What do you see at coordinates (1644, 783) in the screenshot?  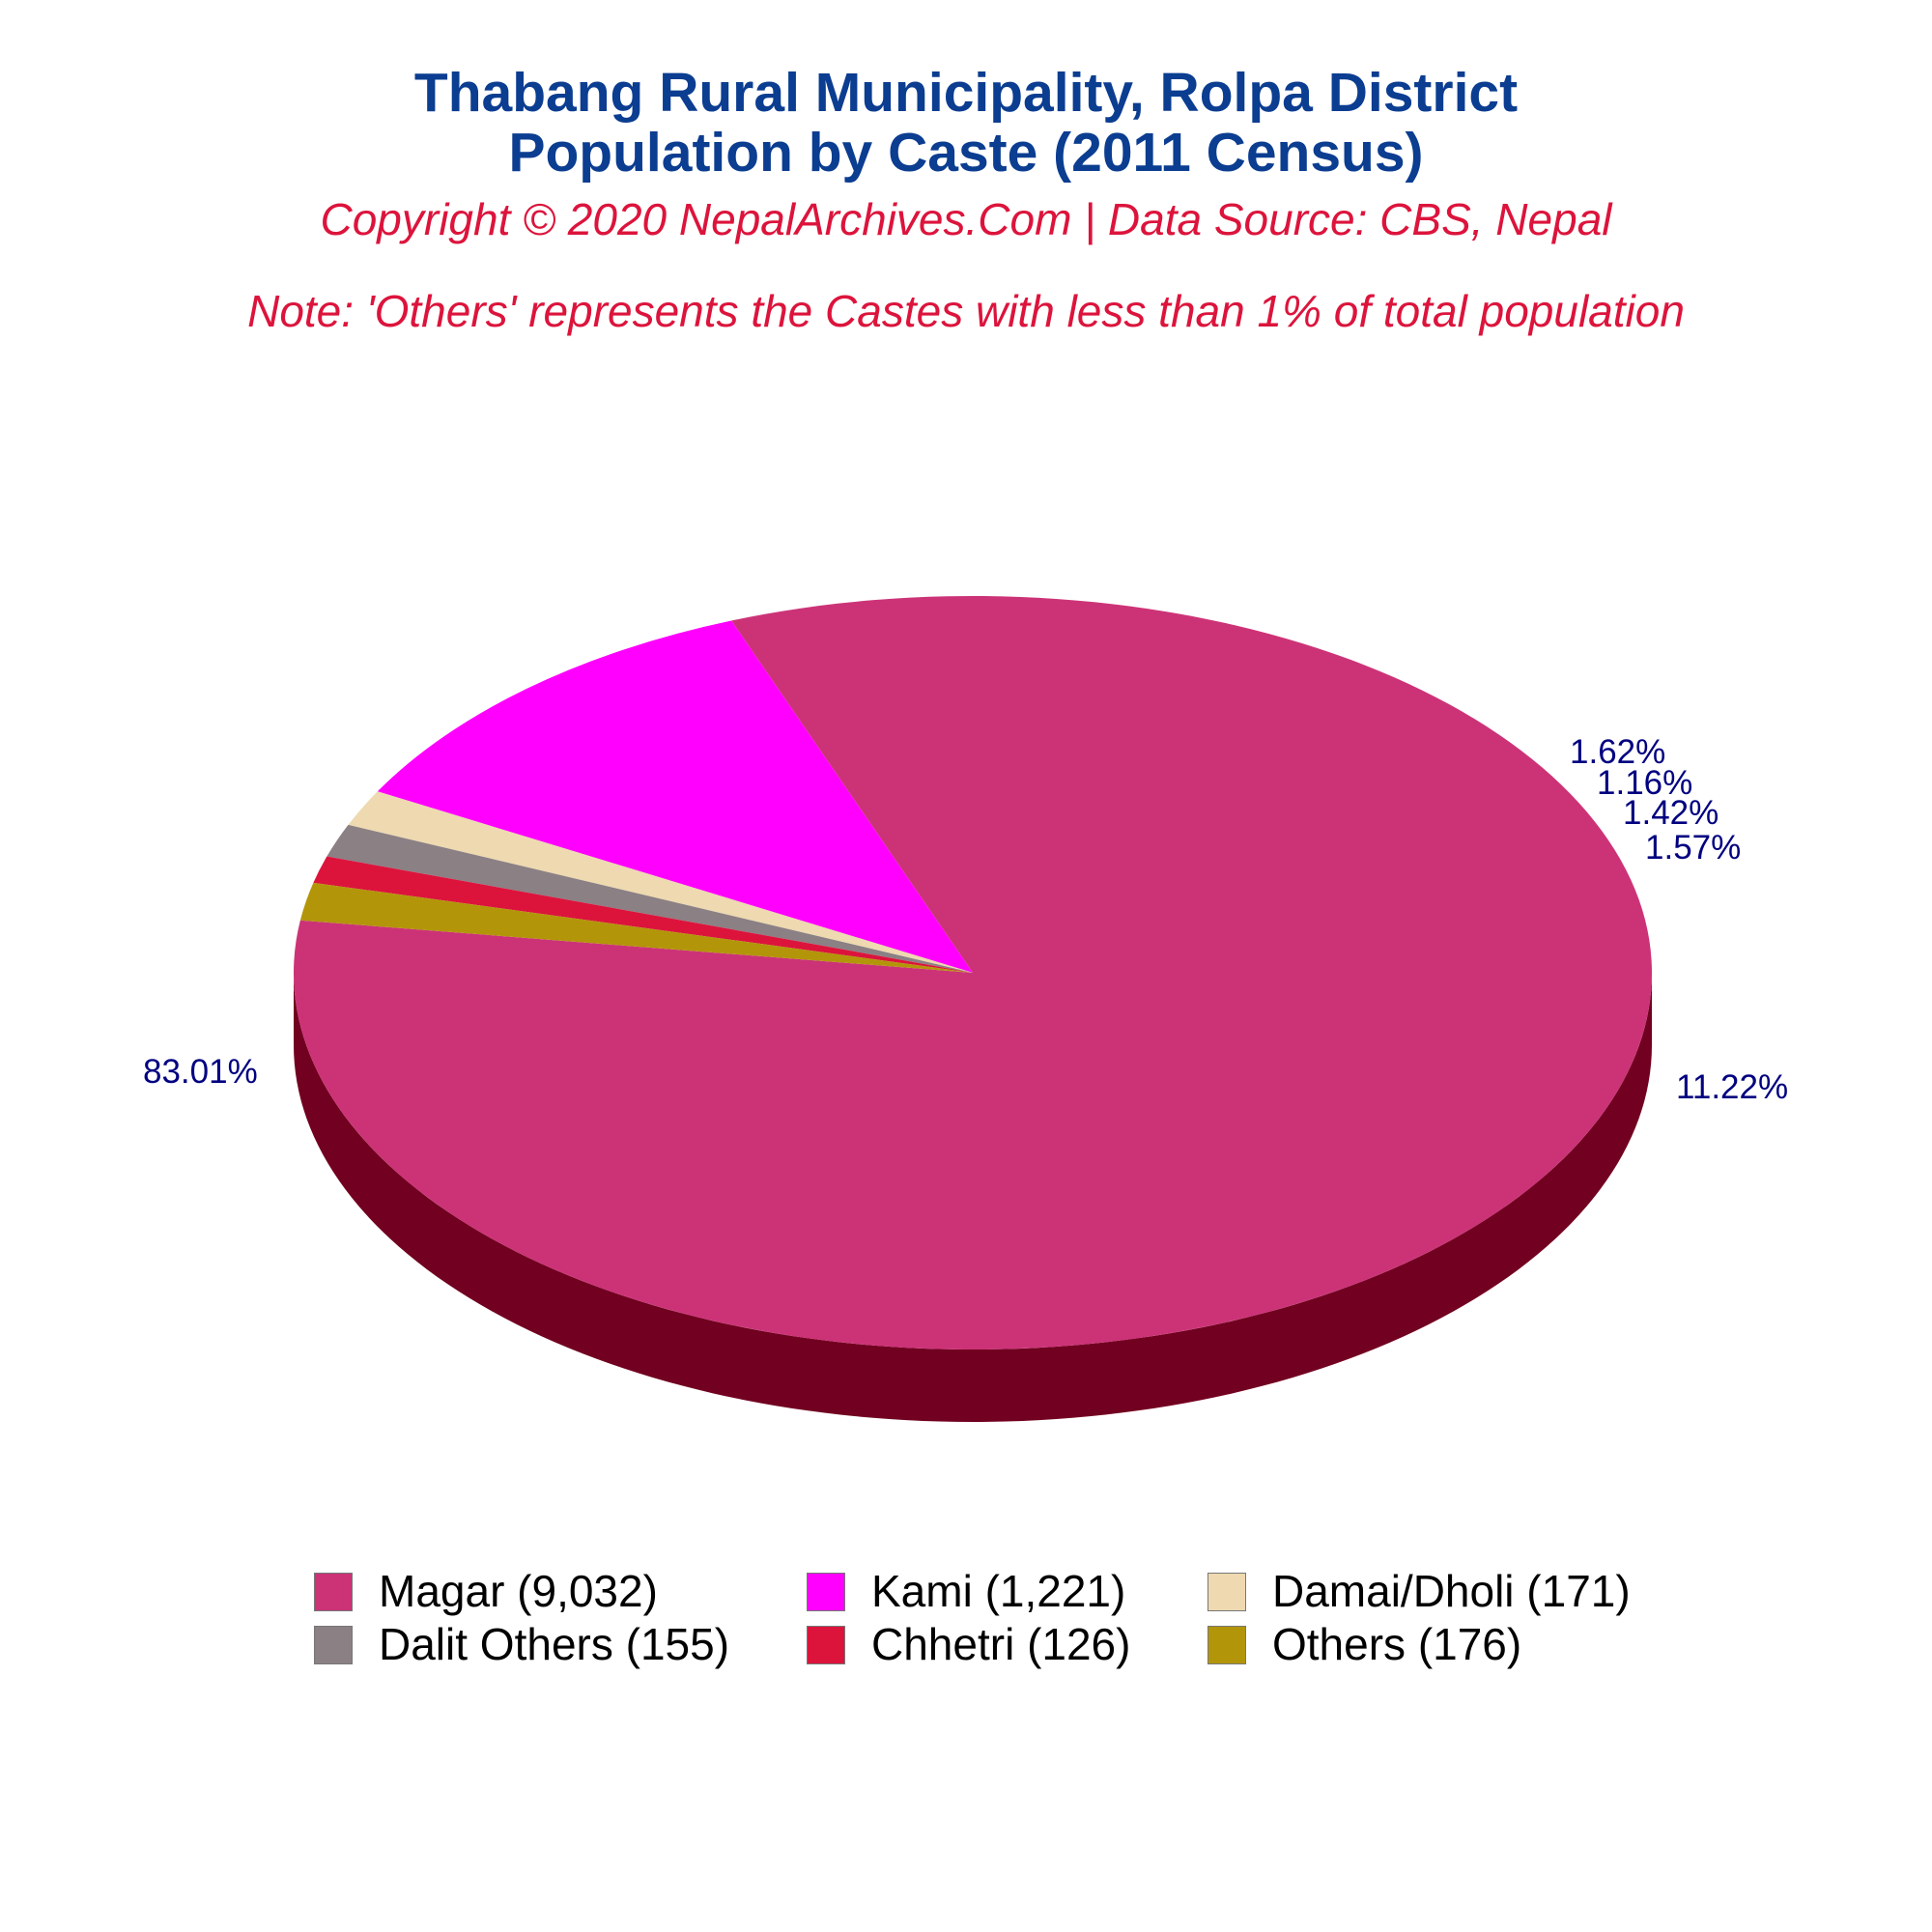 I see `percent-label-chhetri: 1.16%` at bounding box center [1644, 783].